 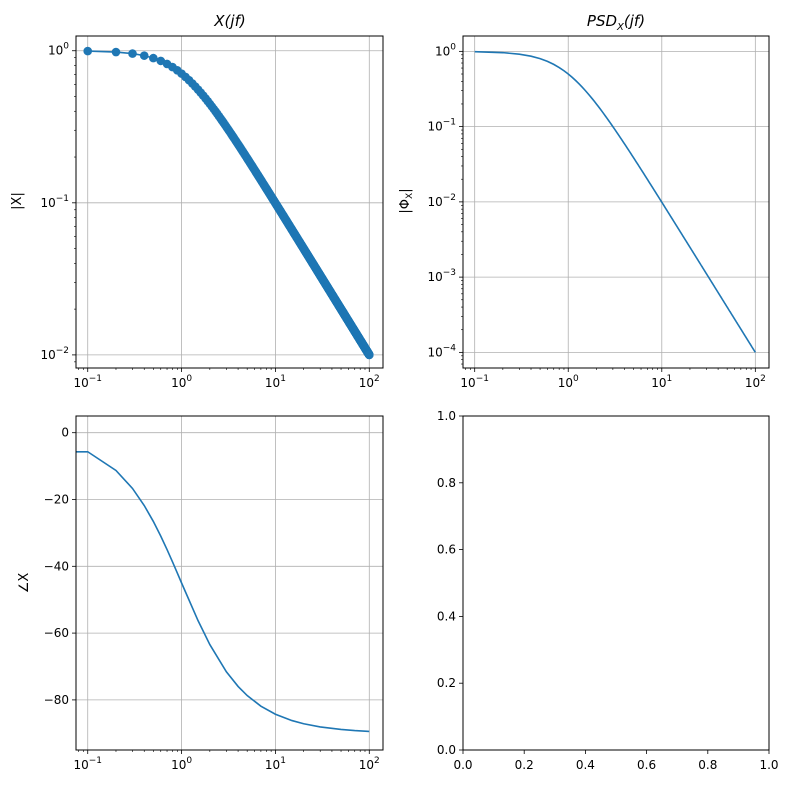 What do you see at coordinates (54, 354) in the screenshot?
I see `plot1-ytick-label-0: 10⁻²` at bounding box center [54, 354].